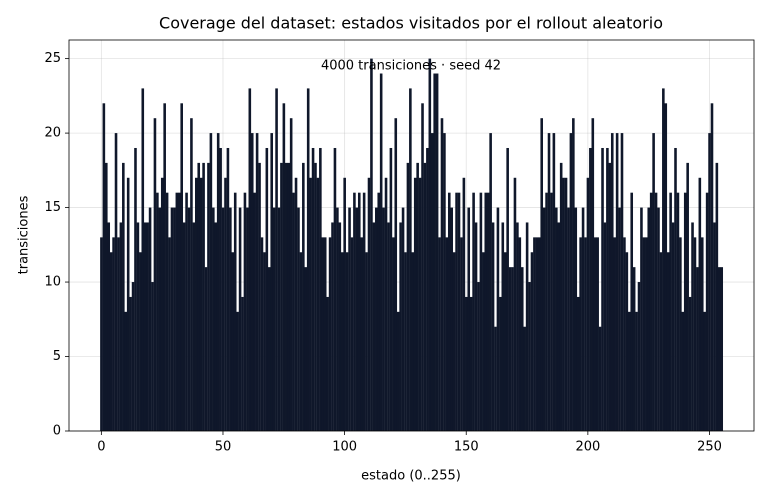 This screenshot has width=770, height=495. I want to click on y-tick-label: 0, so click(57, 431).